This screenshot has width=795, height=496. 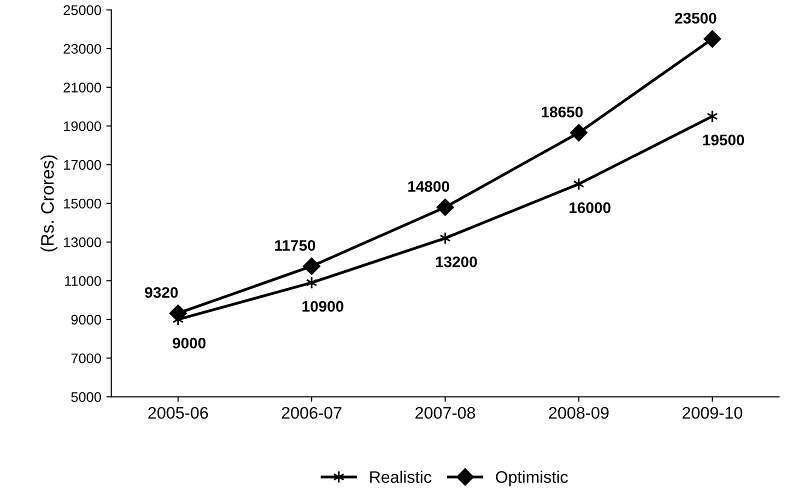 What do you see at coordinates (695, 18) in the screenshot?
I see `data-label: 23500` at bounding box center [695, 18].